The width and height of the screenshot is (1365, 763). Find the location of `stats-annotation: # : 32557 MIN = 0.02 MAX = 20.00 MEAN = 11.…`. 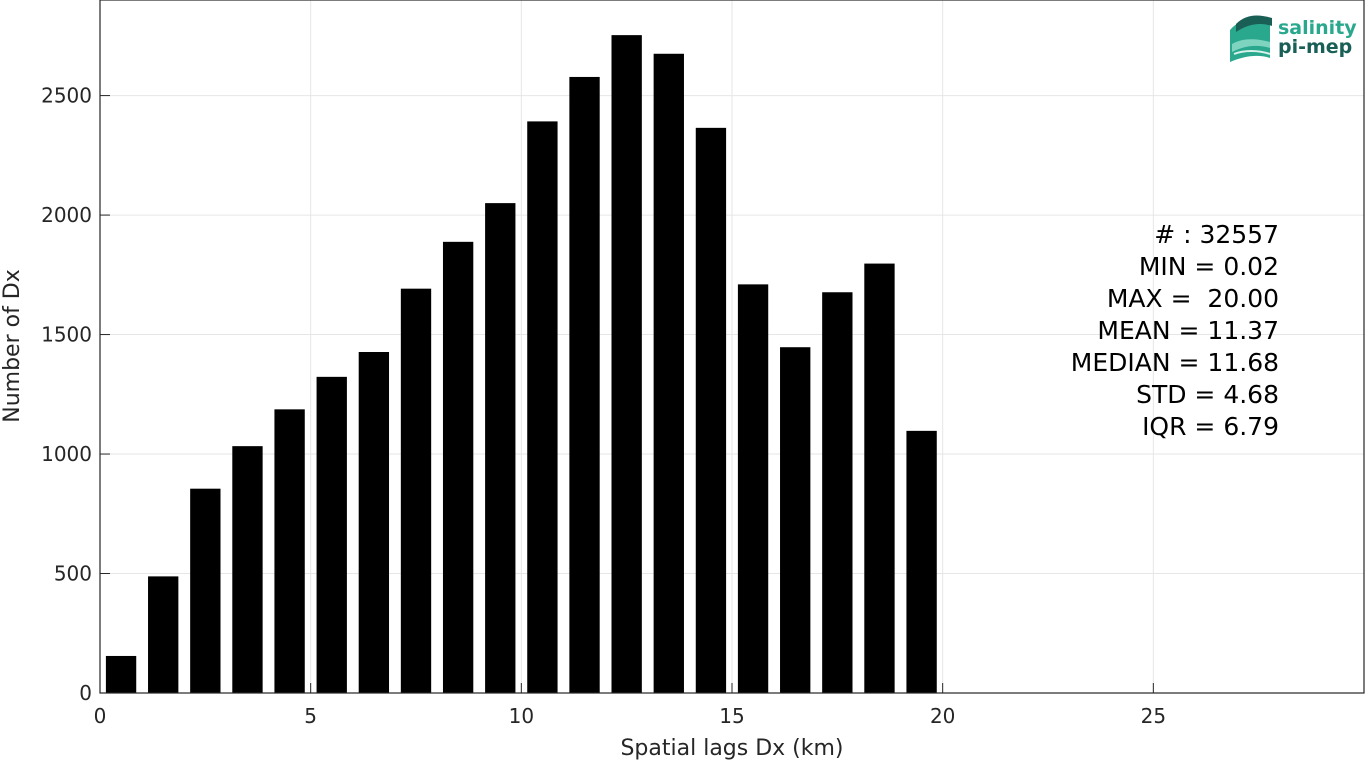

stats-annotation: # : 32557 MIN = 0.02 MAX = 20.00 MEAN = 11.… is located at coordinates (1175, 330).